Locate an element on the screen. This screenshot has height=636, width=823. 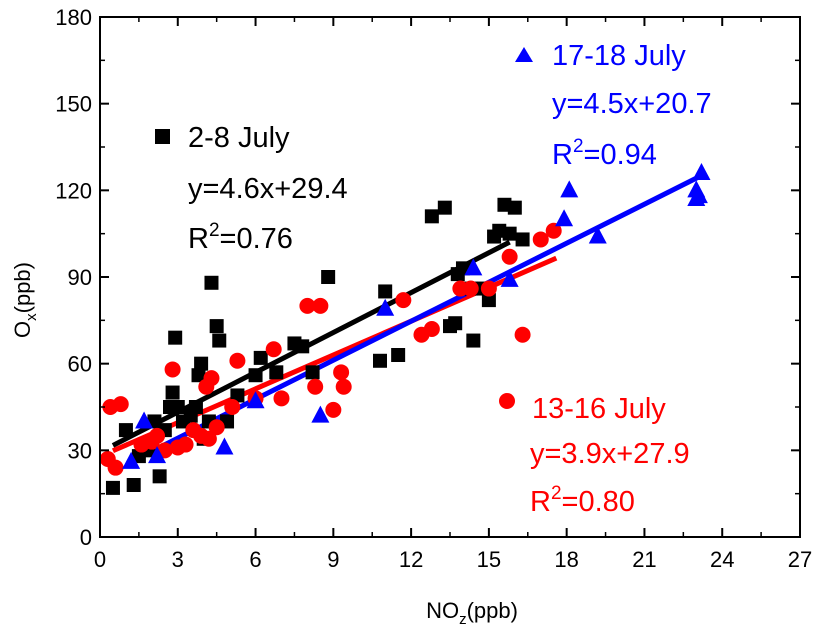
legend-17-18-july-r2: R2=0.94 is located at coordinates (604, 153).